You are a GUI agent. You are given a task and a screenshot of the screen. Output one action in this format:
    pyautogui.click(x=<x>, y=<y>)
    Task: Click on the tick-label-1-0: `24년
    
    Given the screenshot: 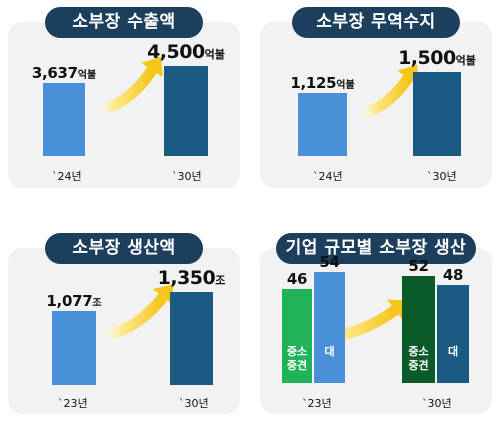 What is the action you would take?
    pyautogui.click(x=328, y=176)
    